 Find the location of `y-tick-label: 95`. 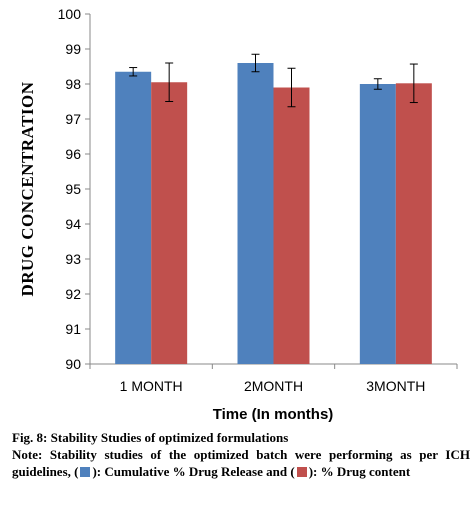

y-tick-label: 95 is located at coordinates (73, 189).